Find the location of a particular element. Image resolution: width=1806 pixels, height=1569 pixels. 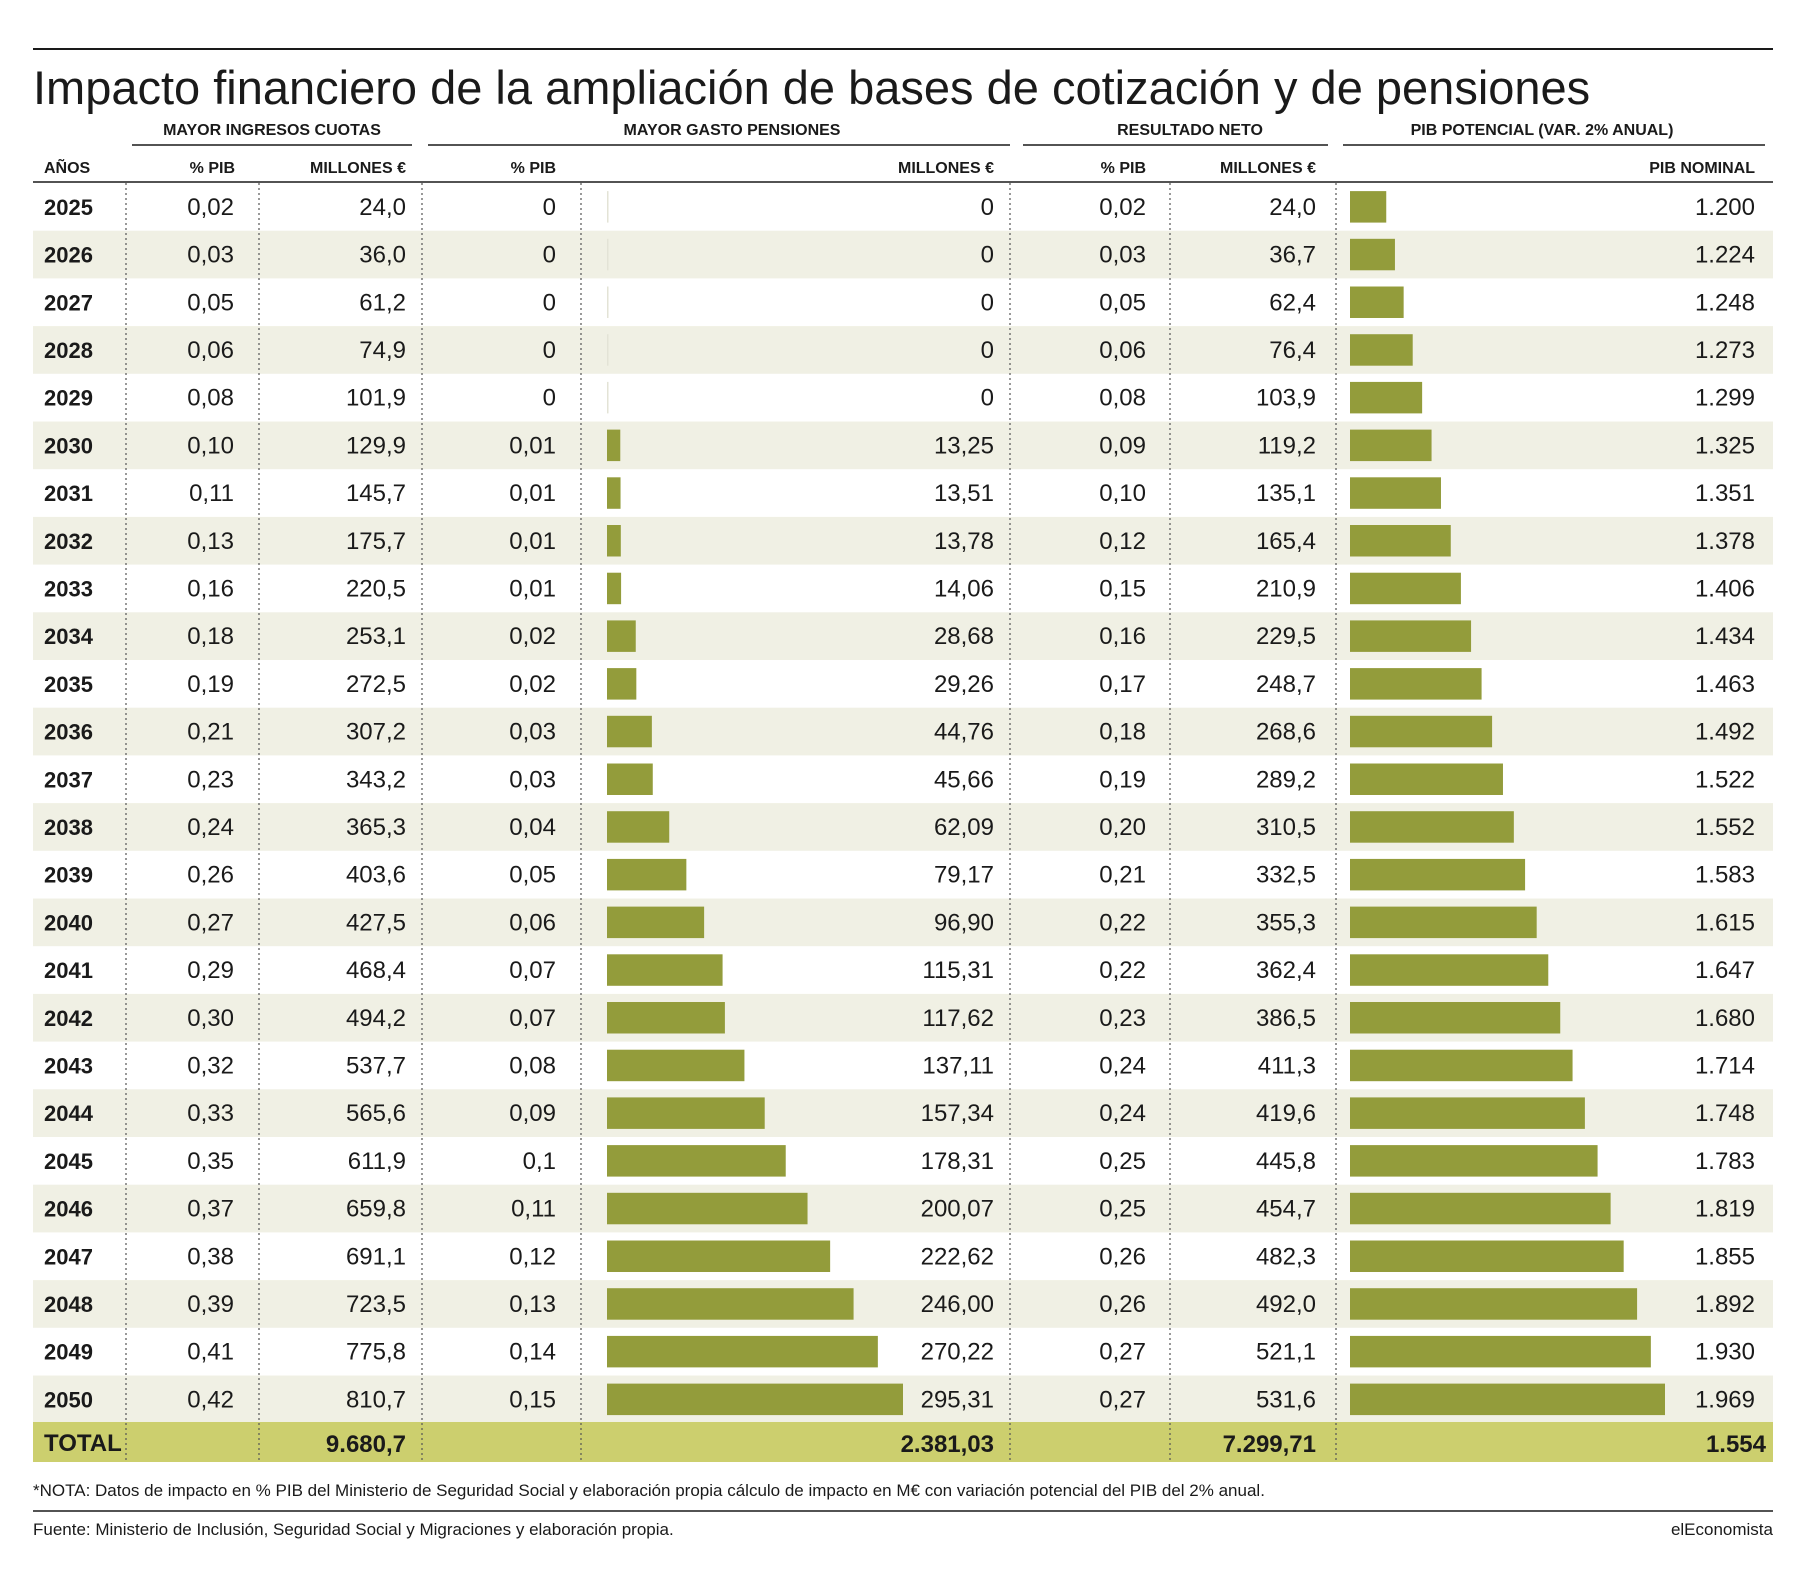

cell-neto-pib: 0,24 is located at coordinates (1122, 1113).